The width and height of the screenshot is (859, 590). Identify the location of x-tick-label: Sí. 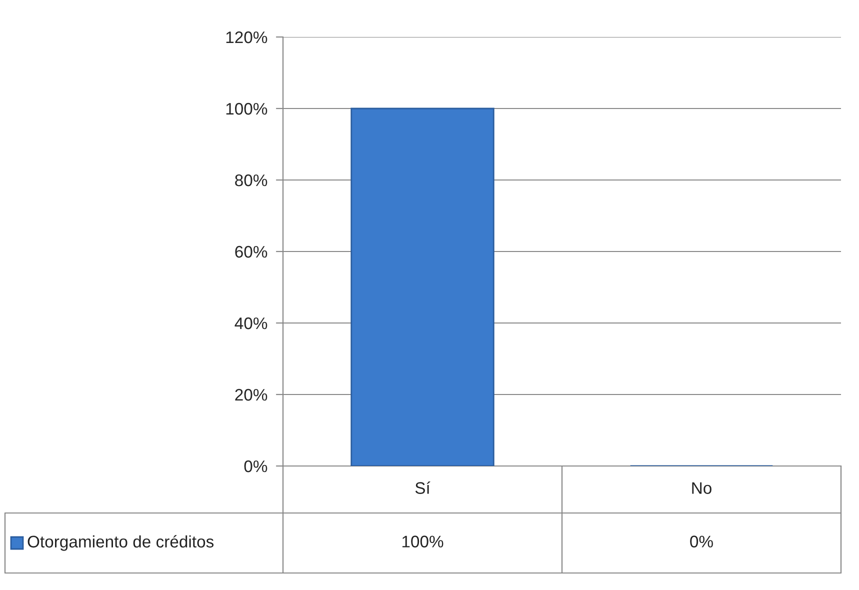
(422, 488).